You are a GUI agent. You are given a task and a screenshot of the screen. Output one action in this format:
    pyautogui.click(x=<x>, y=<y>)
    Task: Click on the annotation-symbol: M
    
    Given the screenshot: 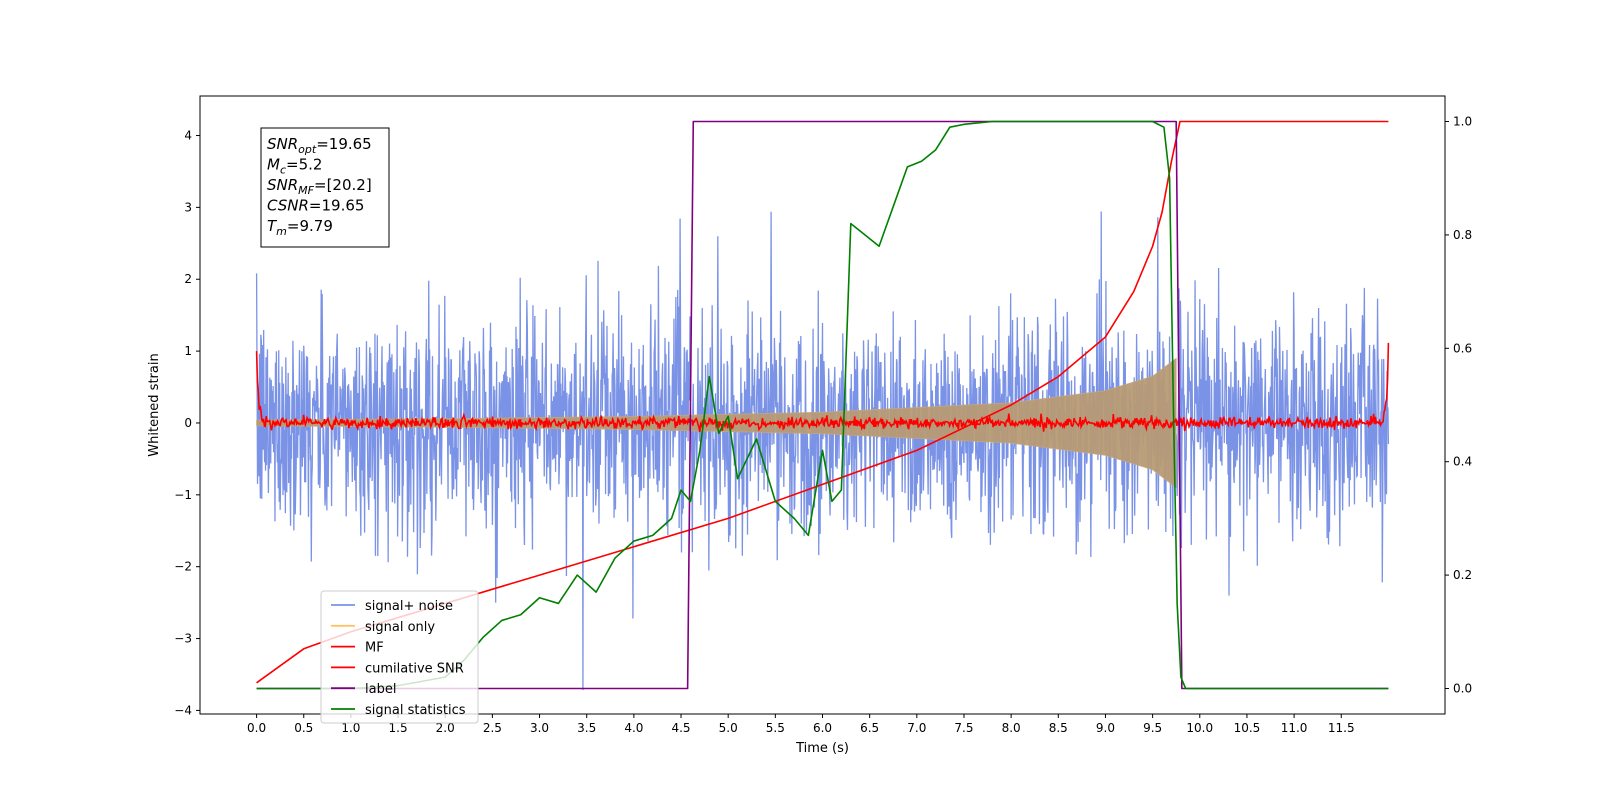 What is the action you would take?
    pyautogui.click(x=273, y=165)
    